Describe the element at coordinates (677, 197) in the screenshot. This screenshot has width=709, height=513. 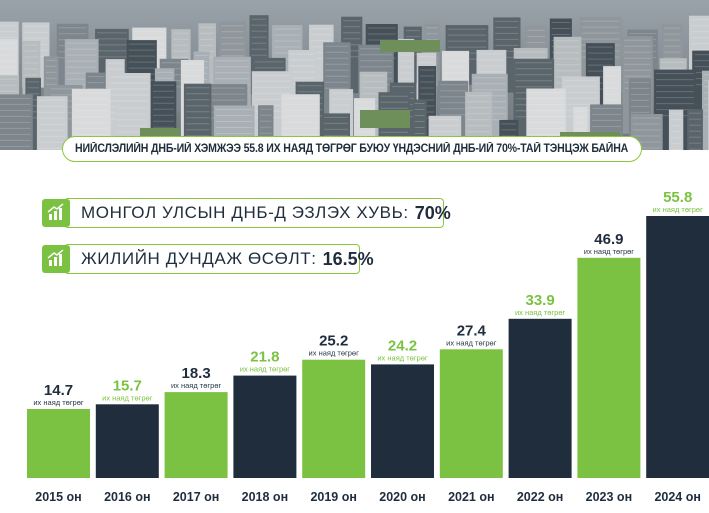
I see `bar-value-label: 55.8` at that location.